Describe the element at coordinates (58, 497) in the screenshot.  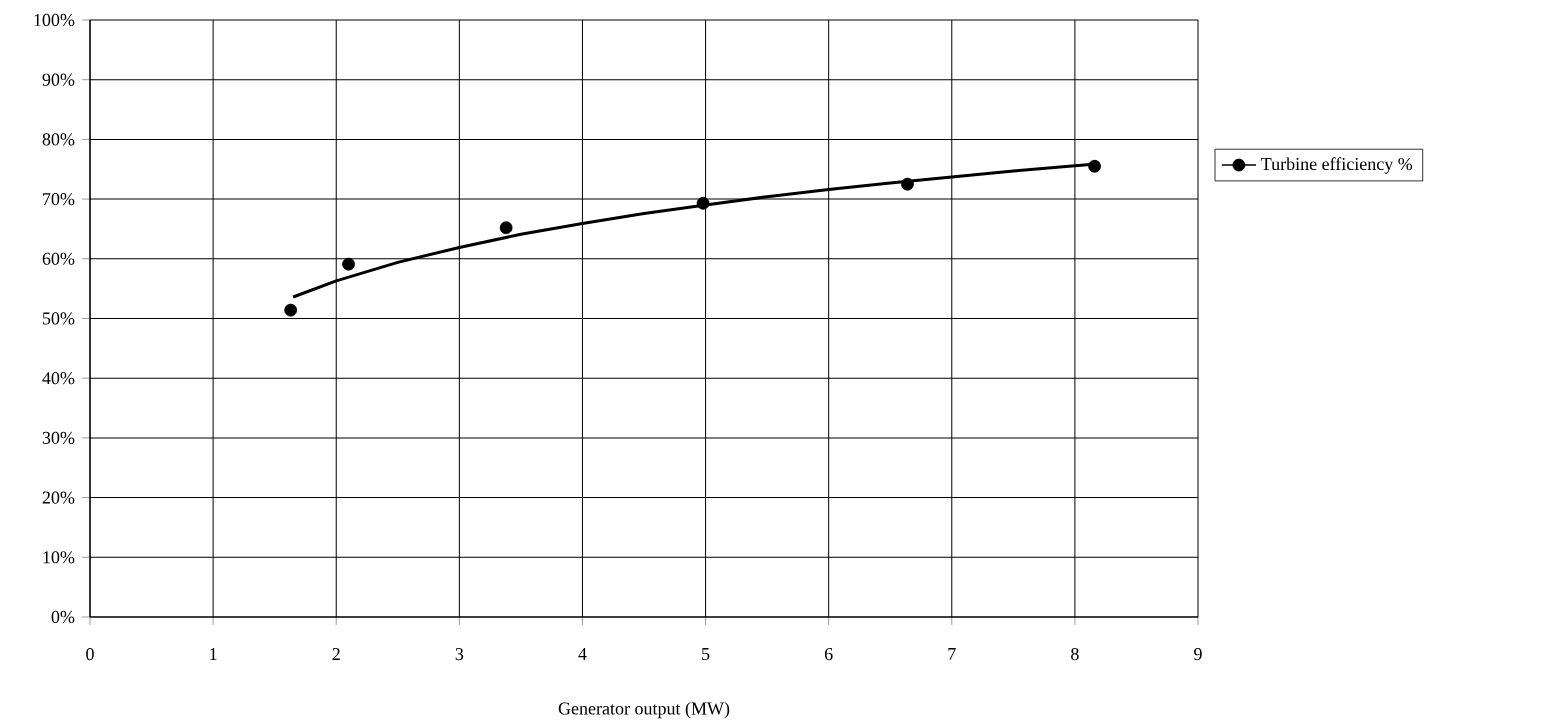
I see `y-tick-label: 20%` at that location.